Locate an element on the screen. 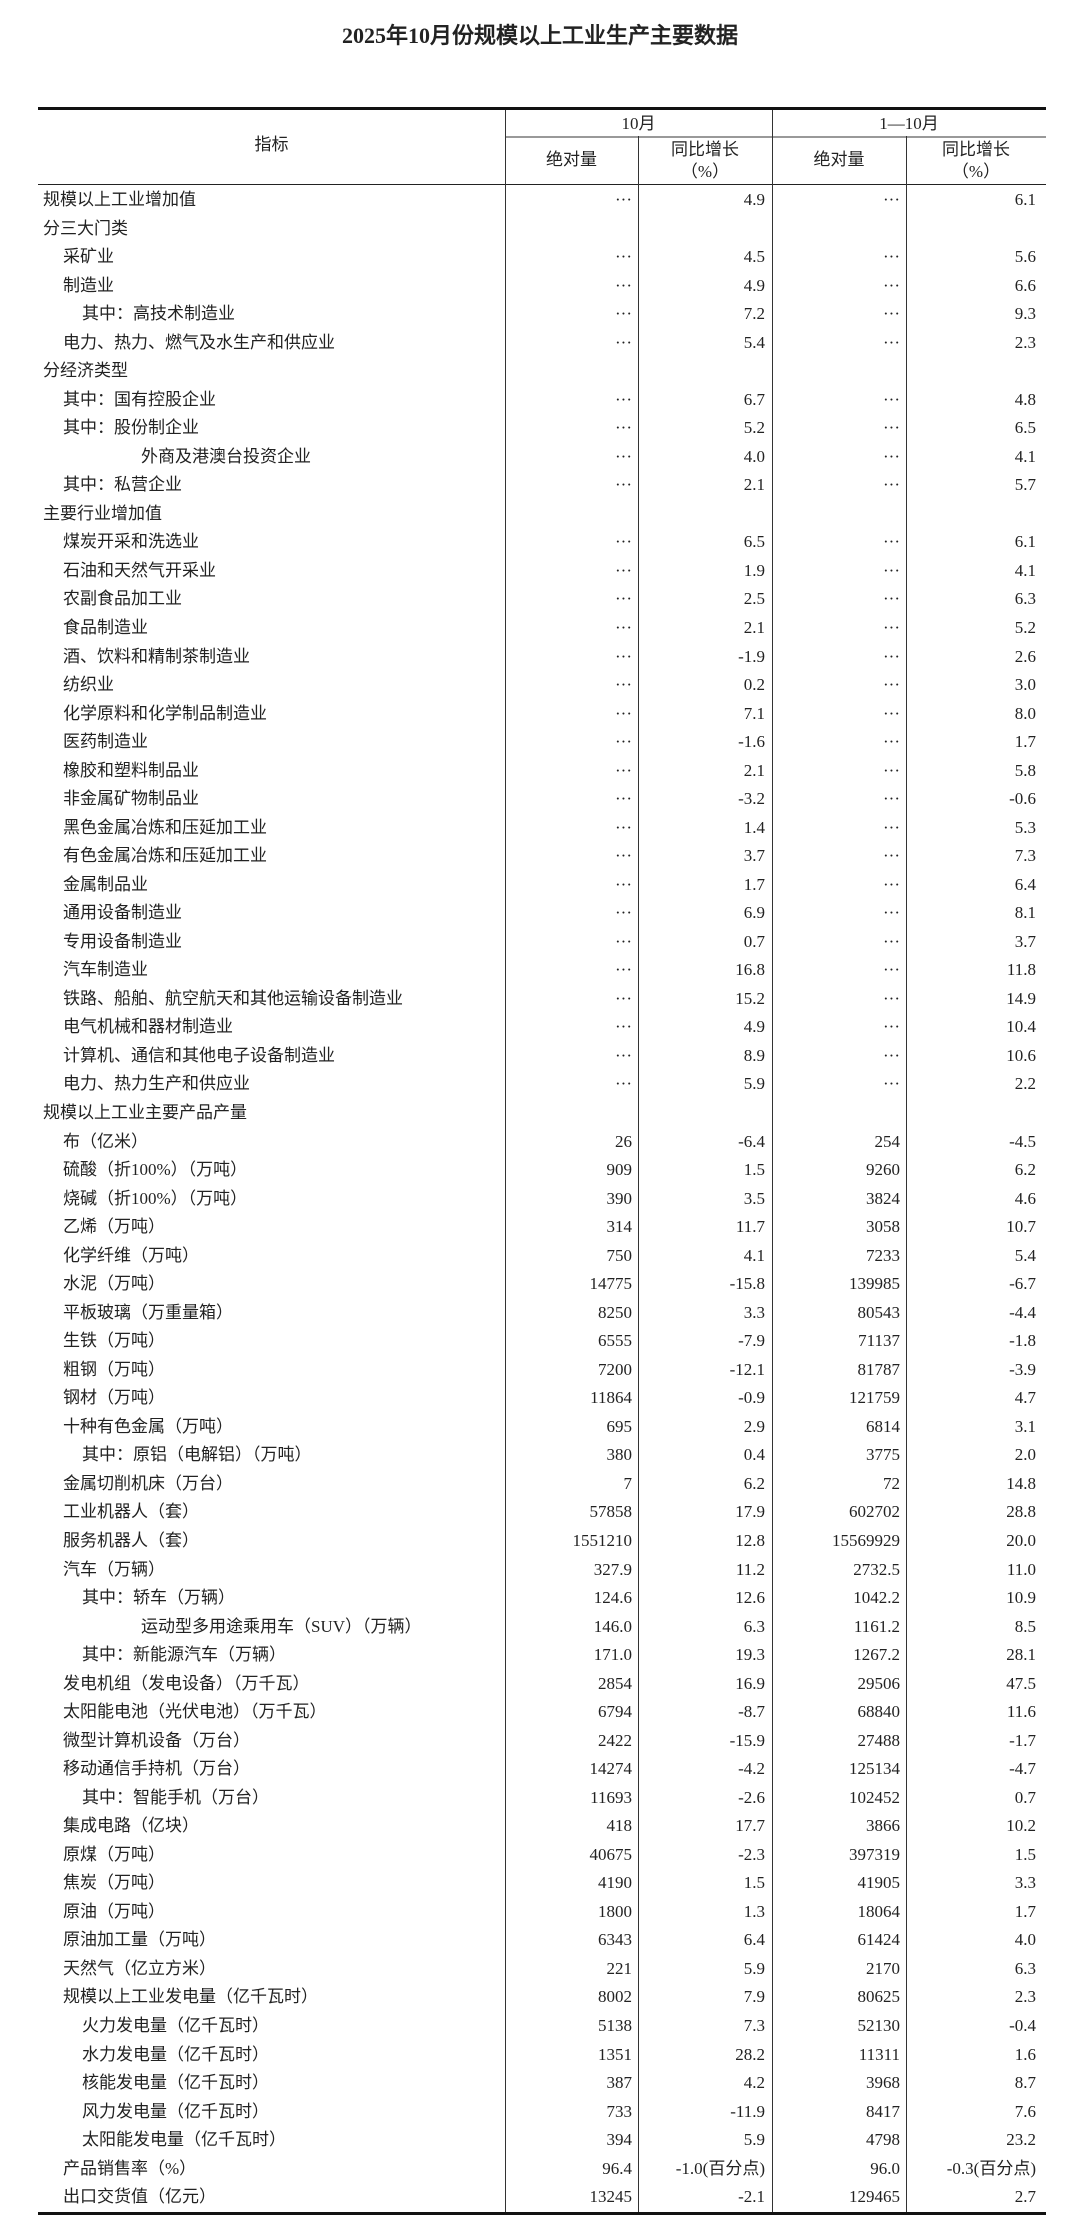  cell-ytd-yoy: 9.3 is located at coordinates (1025, 314).